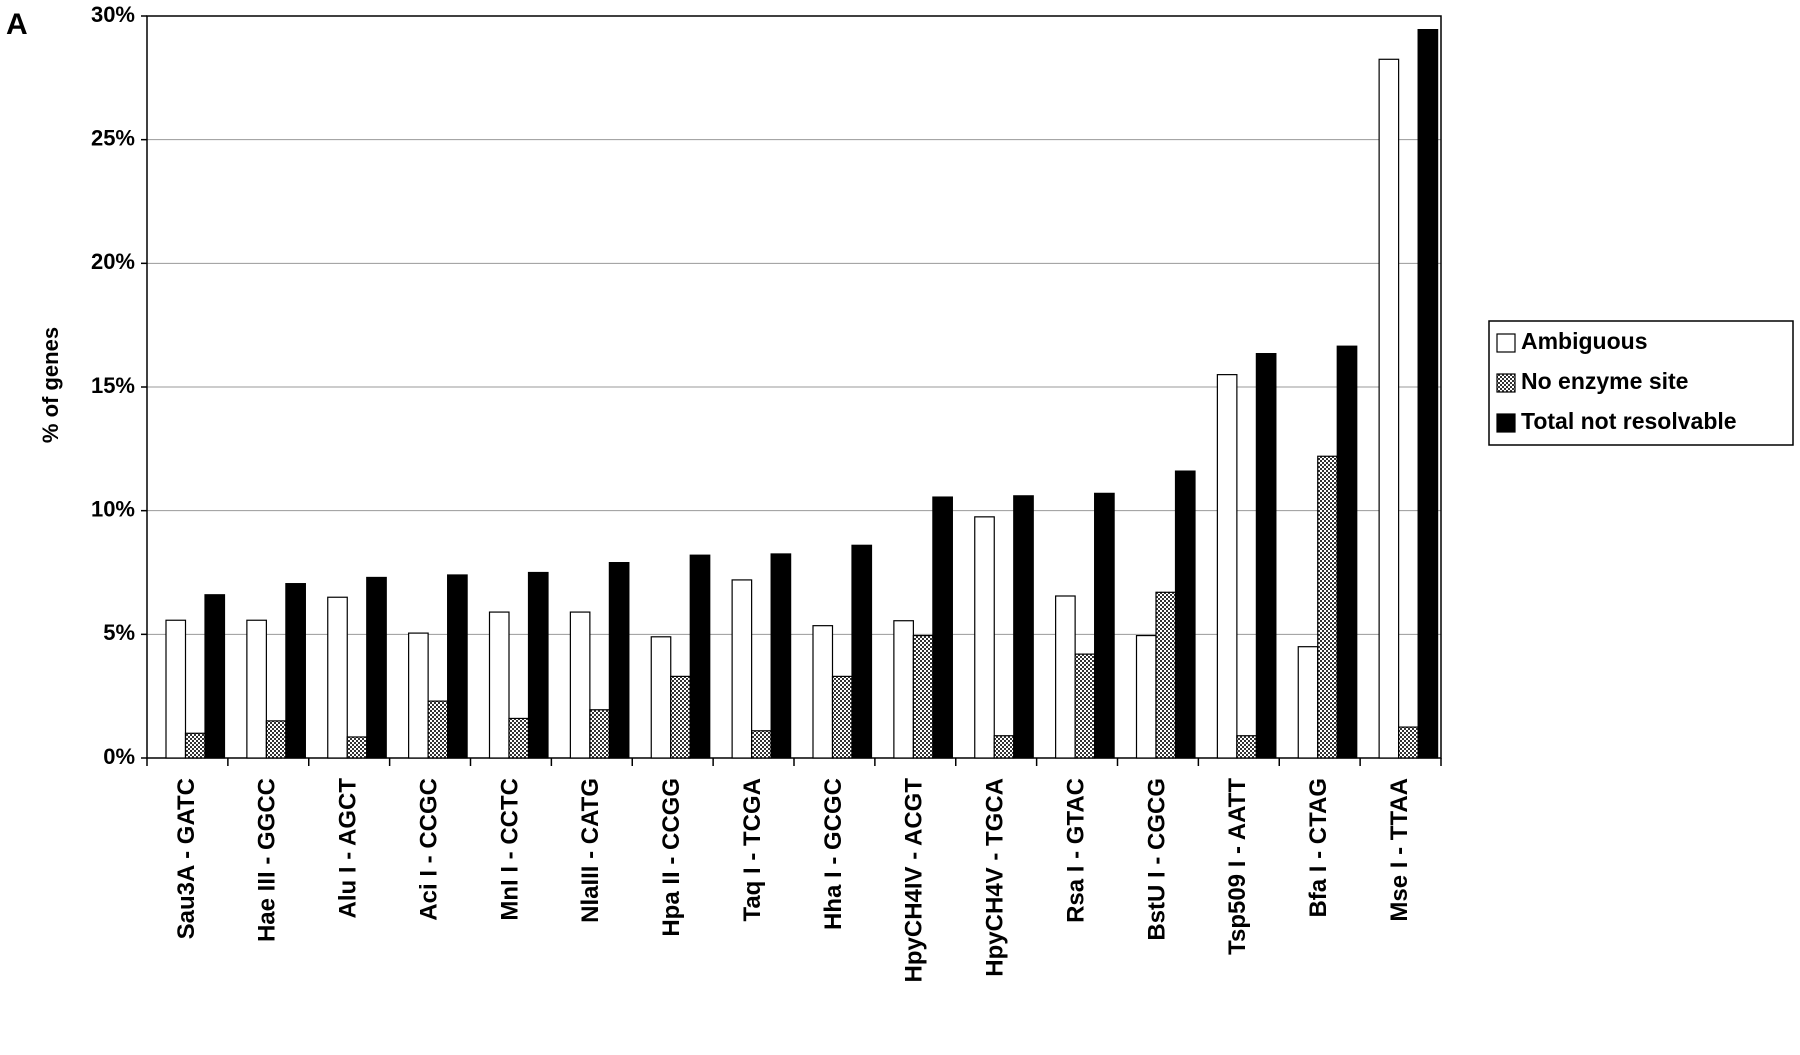 Image resolution: width=1800 pixels, height=1055 pixels. I want to click on y-tick-label: 10%, so click(113, 508).